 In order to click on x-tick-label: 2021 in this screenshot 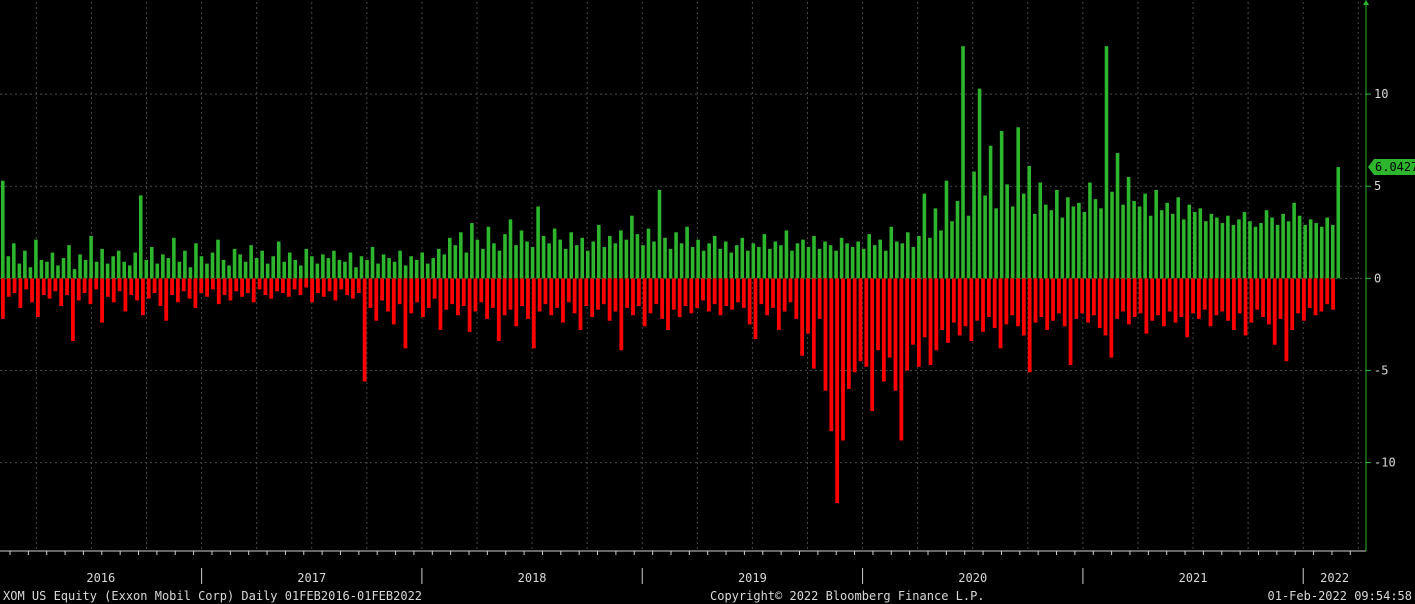, I will do `click(1193, 578)`.